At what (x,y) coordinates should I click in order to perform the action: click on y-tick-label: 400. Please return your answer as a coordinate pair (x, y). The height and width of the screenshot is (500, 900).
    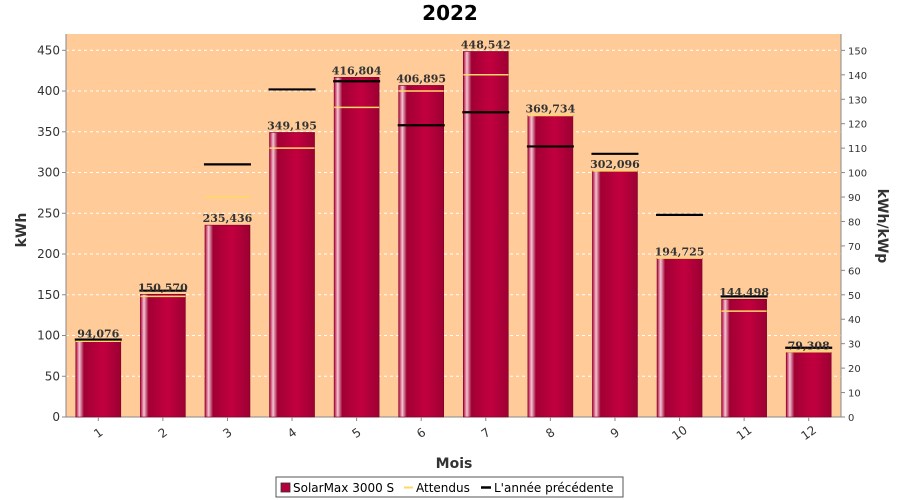
    Looking at the image, I should click on (48, 91).